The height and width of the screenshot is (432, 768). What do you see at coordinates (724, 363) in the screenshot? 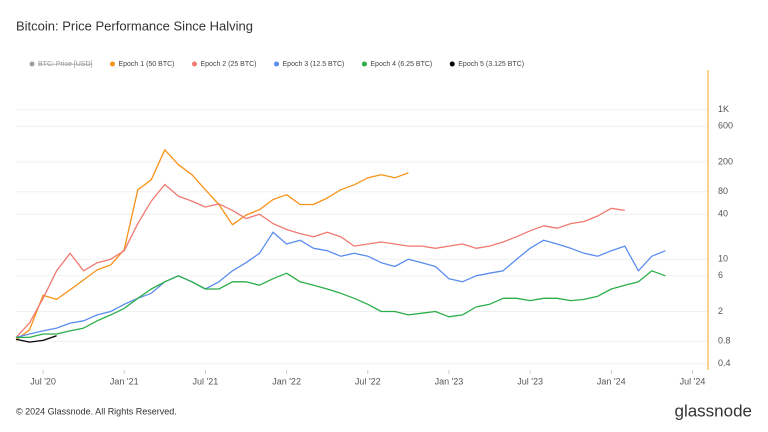
I see `y-tick-label: 0.4` at bounding box center [724, 363].